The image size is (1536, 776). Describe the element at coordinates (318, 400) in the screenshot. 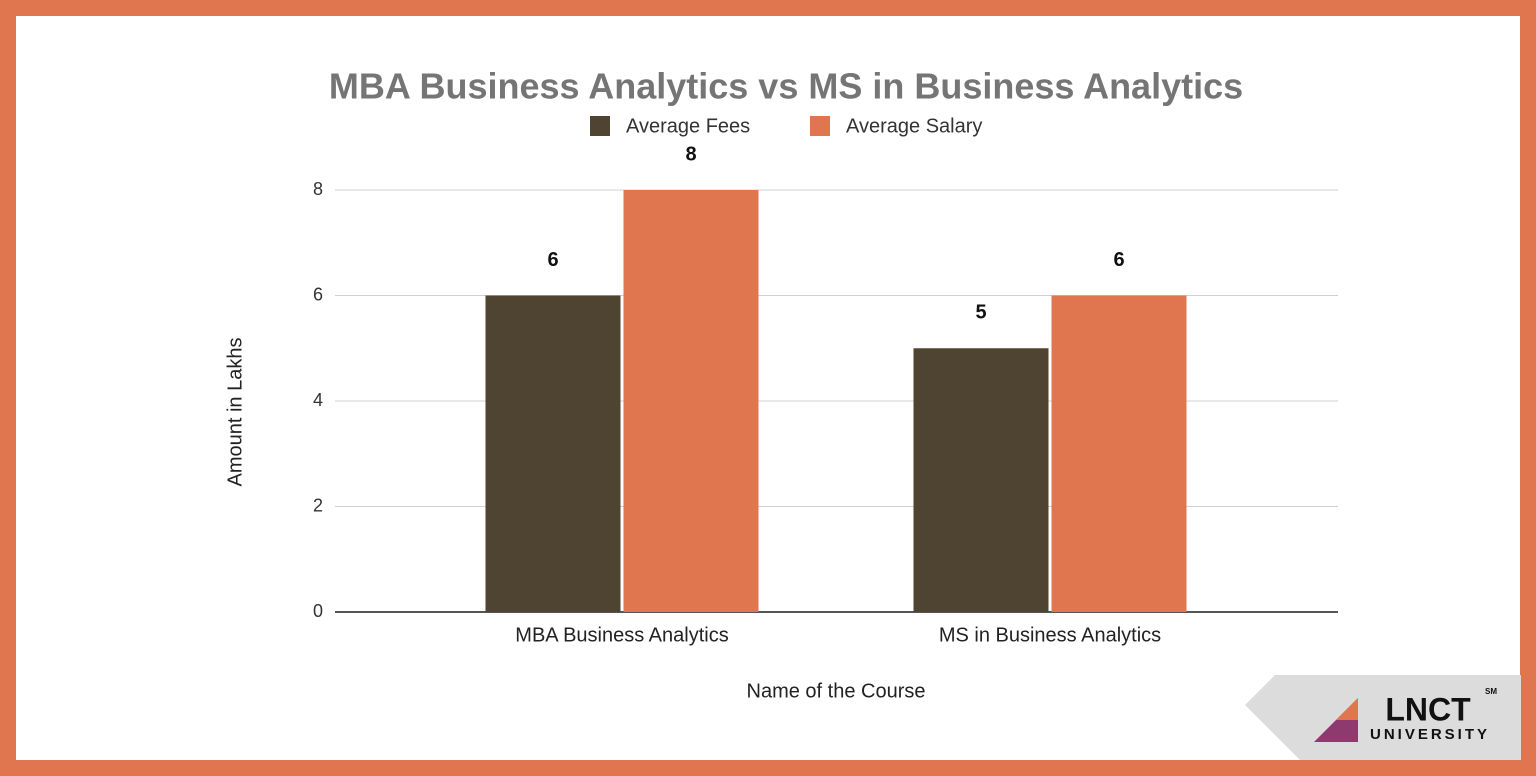

I see `y-tick-label: 4` at that location.